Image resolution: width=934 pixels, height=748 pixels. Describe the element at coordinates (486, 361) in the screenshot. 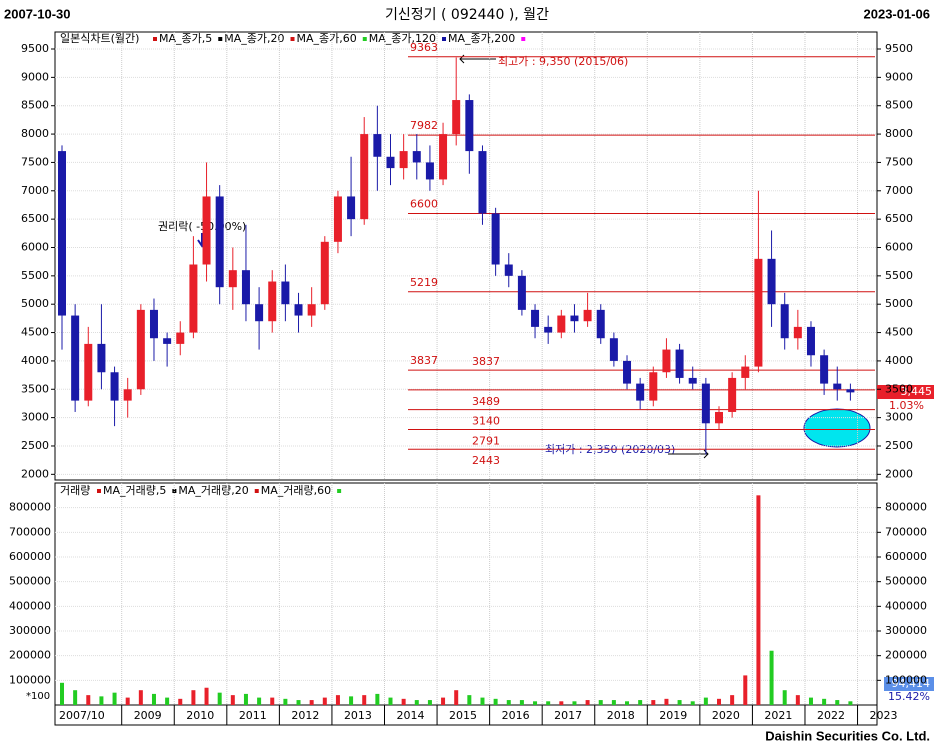

I see `level-label: 3837` at that location.